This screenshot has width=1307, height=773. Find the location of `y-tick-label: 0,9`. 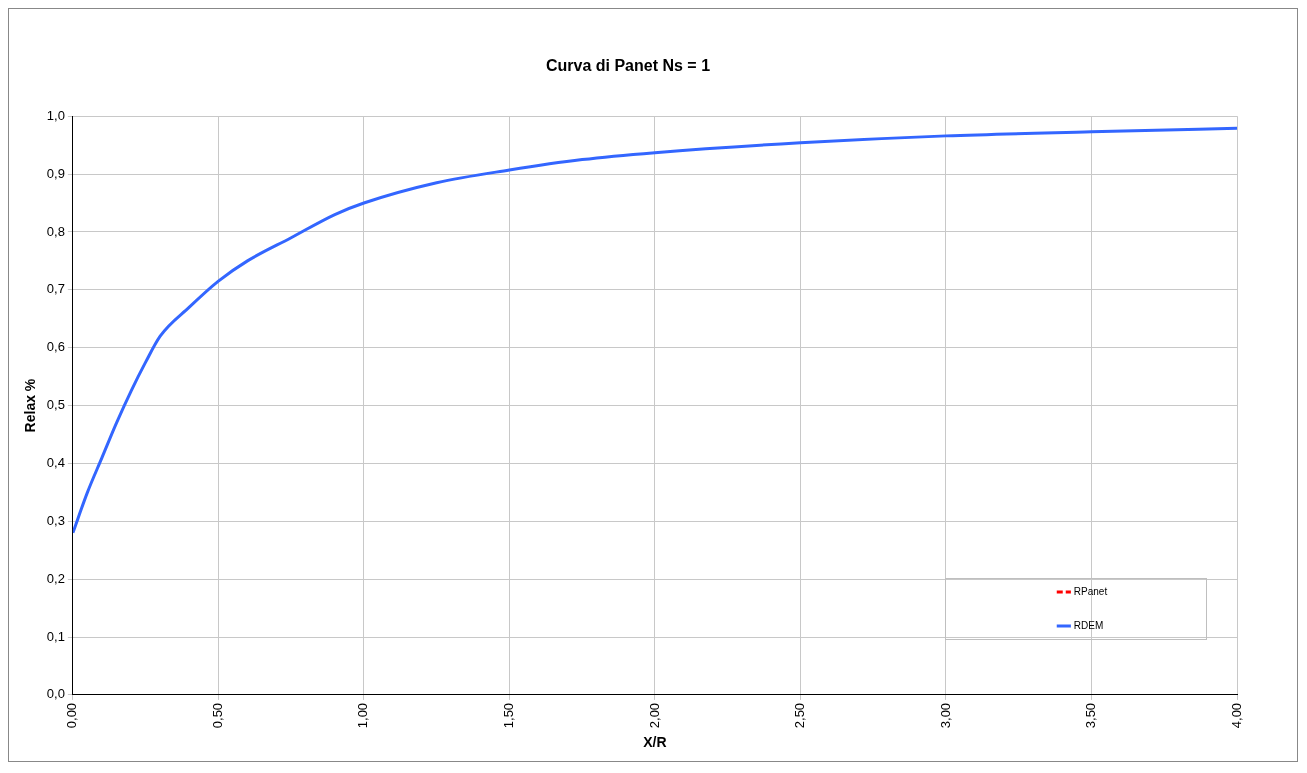

y-tick-label: 0,9 is located at coordinates (55, 173).